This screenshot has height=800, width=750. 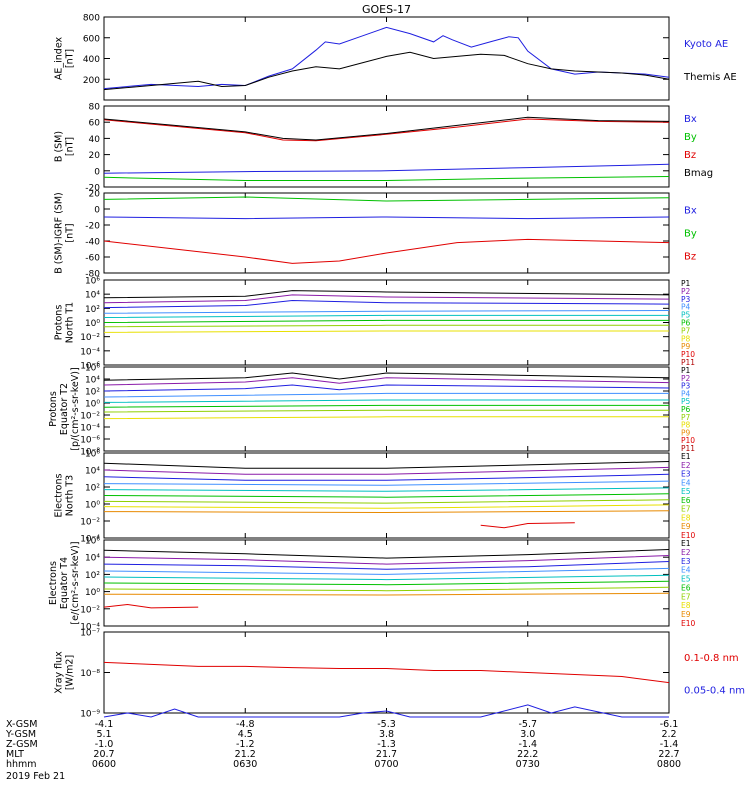 I want to click on y-tick-label: 200, so click(x=91, y=81).